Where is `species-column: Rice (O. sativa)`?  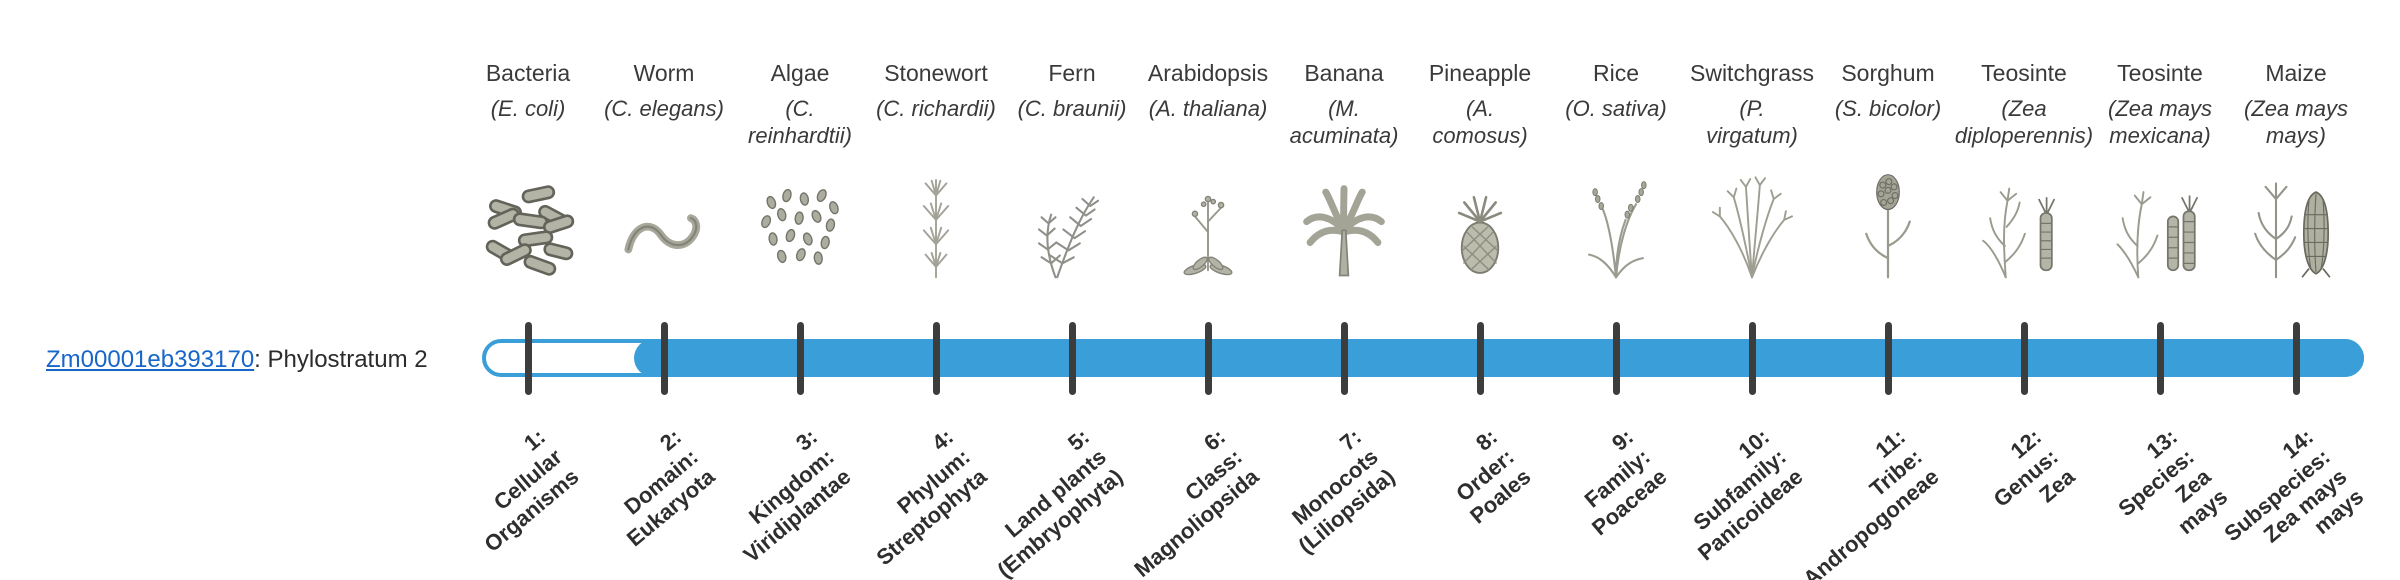
species-column: Rice (O. sativa) is located at coordinates (1616, 169).